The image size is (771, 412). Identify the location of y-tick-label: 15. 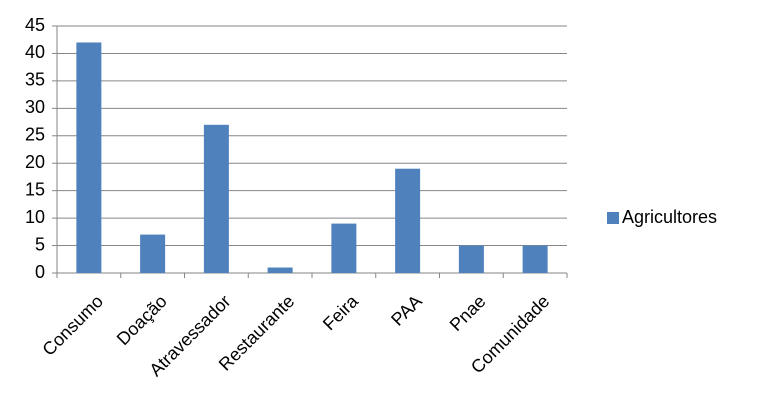
(35, 189).